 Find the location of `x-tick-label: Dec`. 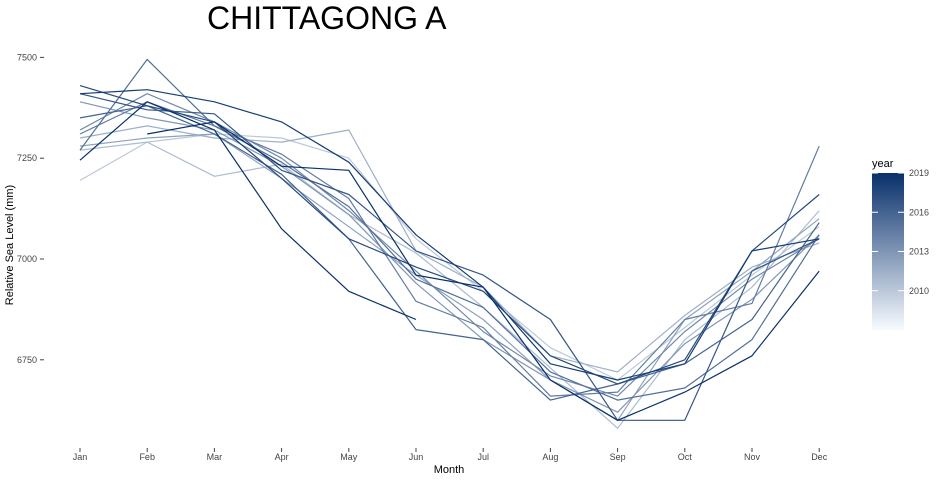

x-tick-label: Dec is located at coordinates (819, 457).